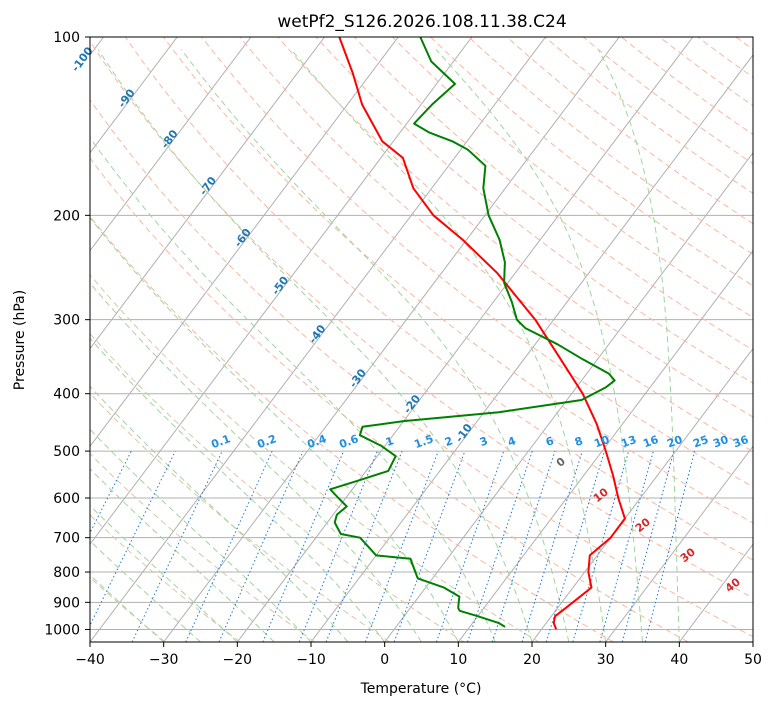 This screenshot has height=708, width=775. I want to click on mixing-ratio-label: 4, so click(512, 441).